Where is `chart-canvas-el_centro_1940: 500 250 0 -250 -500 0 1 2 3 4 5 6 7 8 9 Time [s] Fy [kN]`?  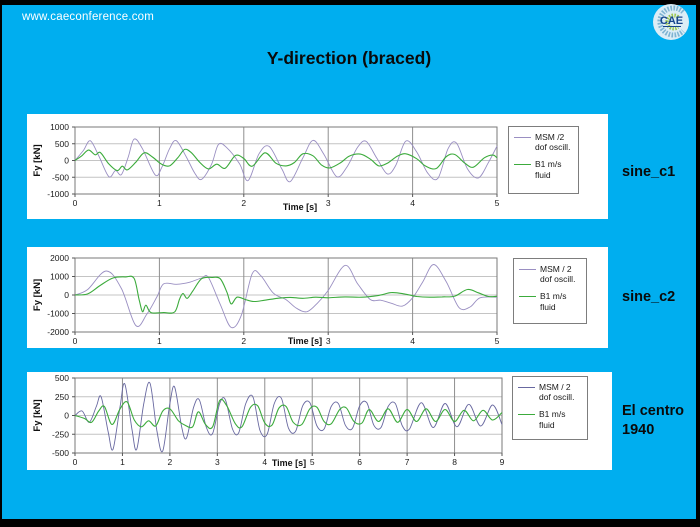 chart-canvas-el_centro_1940: 500 250 0 -250 -500 0 1 2 3 4 5 6 7 8 9 Time [s] Fy [kN] is located at coordinates (268, 420).